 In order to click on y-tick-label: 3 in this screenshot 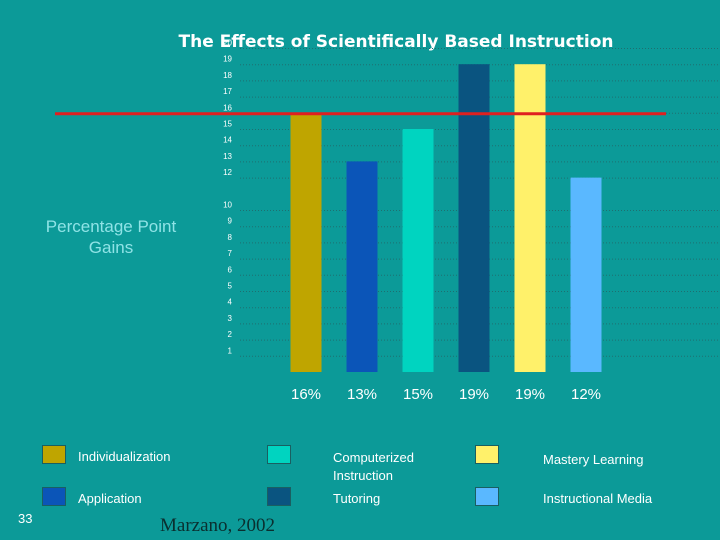, I will do `click(230, 318)`.